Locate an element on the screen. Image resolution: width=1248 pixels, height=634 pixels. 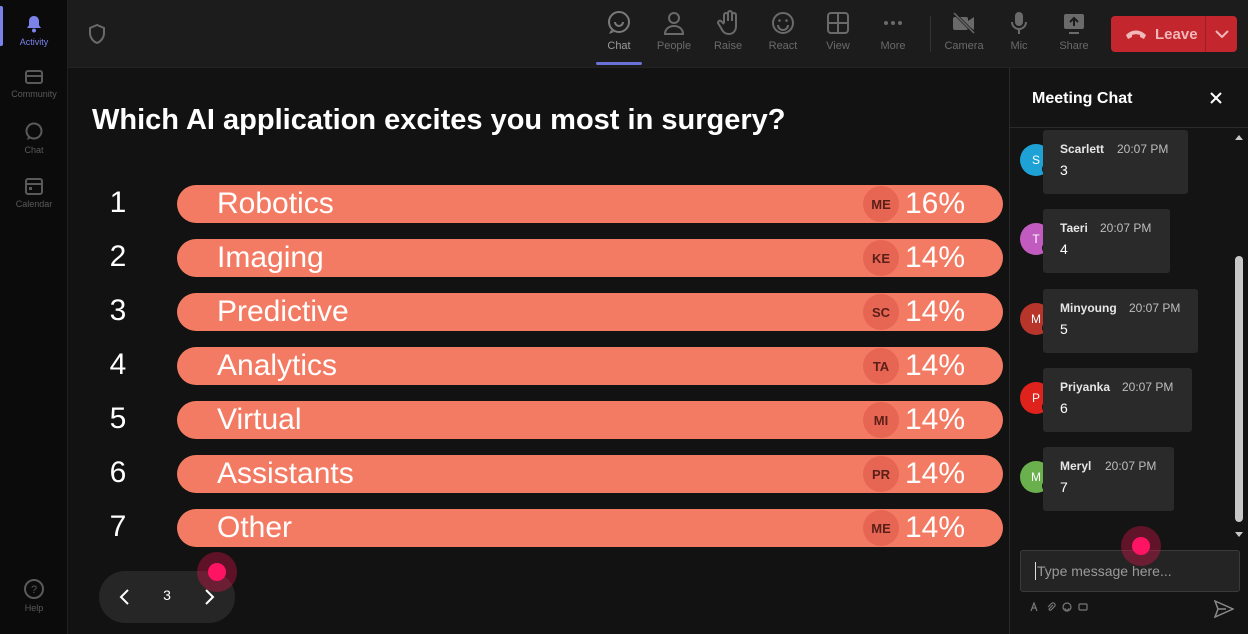
leave-button: Leave is located at coordinates (1174, 34).